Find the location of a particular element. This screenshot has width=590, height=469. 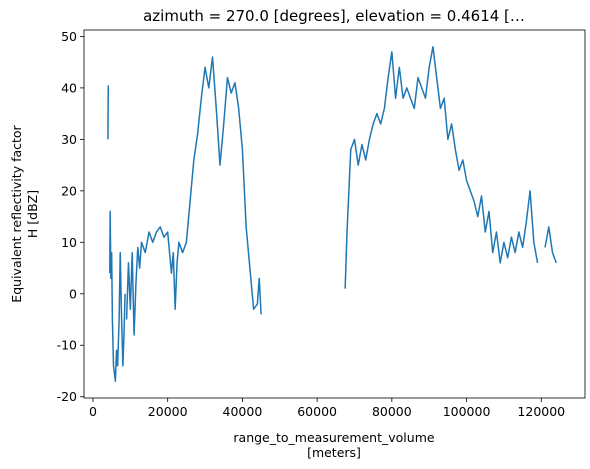

y-tick-label: 20 is located at coordinates (69, 190).